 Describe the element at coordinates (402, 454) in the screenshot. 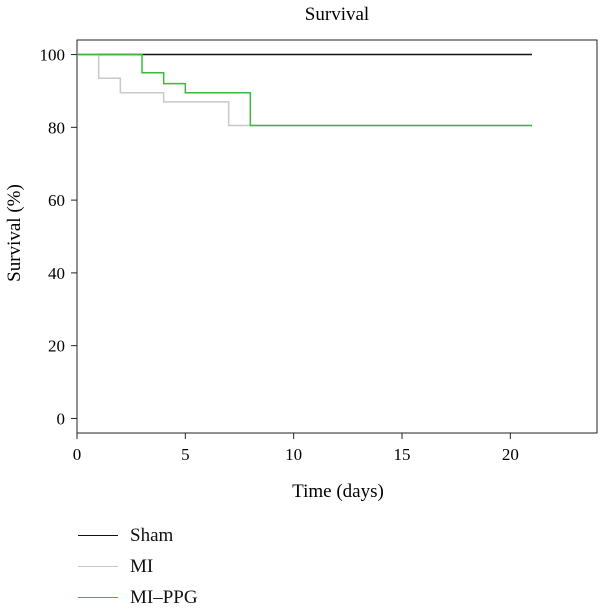

I see `x-tick-label: 15` at that location.